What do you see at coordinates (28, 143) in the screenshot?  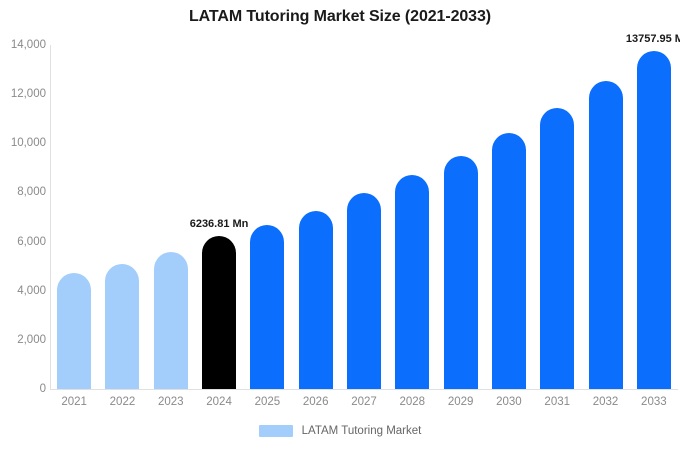 I see `y-axis-tick-label: 10,000` at bounding box center [28, 143].